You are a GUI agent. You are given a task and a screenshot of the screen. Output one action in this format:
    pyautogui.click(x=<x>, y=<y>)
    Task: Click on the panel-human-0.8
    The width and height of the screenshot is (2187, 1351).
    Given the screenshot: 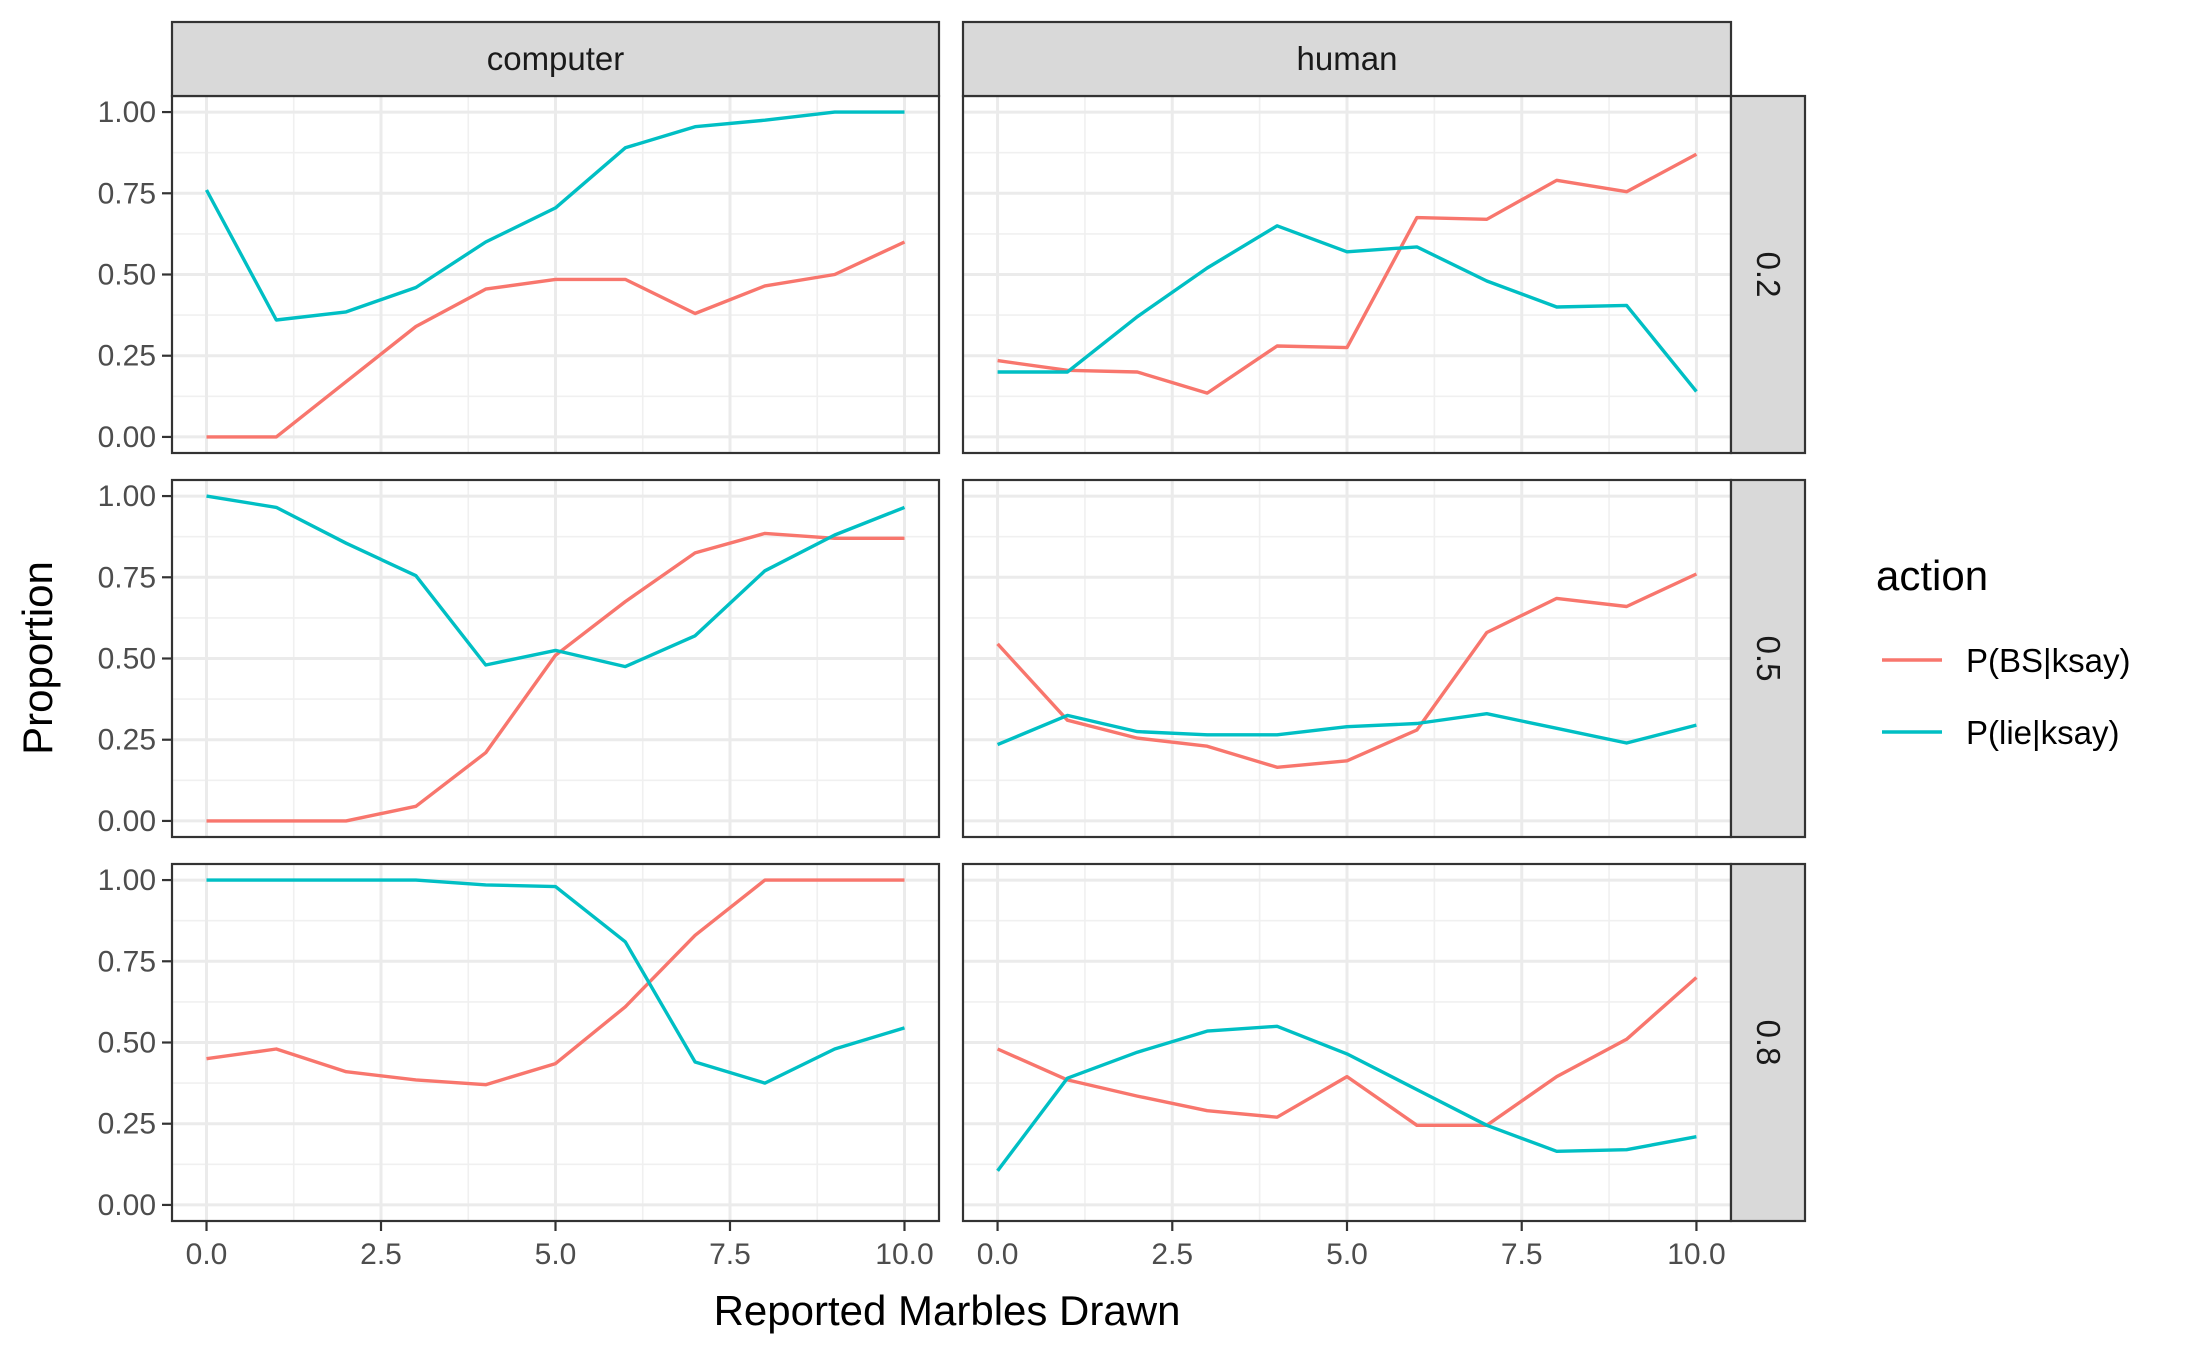 What is the action you would take?
    pyautogui.click(x=1347, y=1042)
    